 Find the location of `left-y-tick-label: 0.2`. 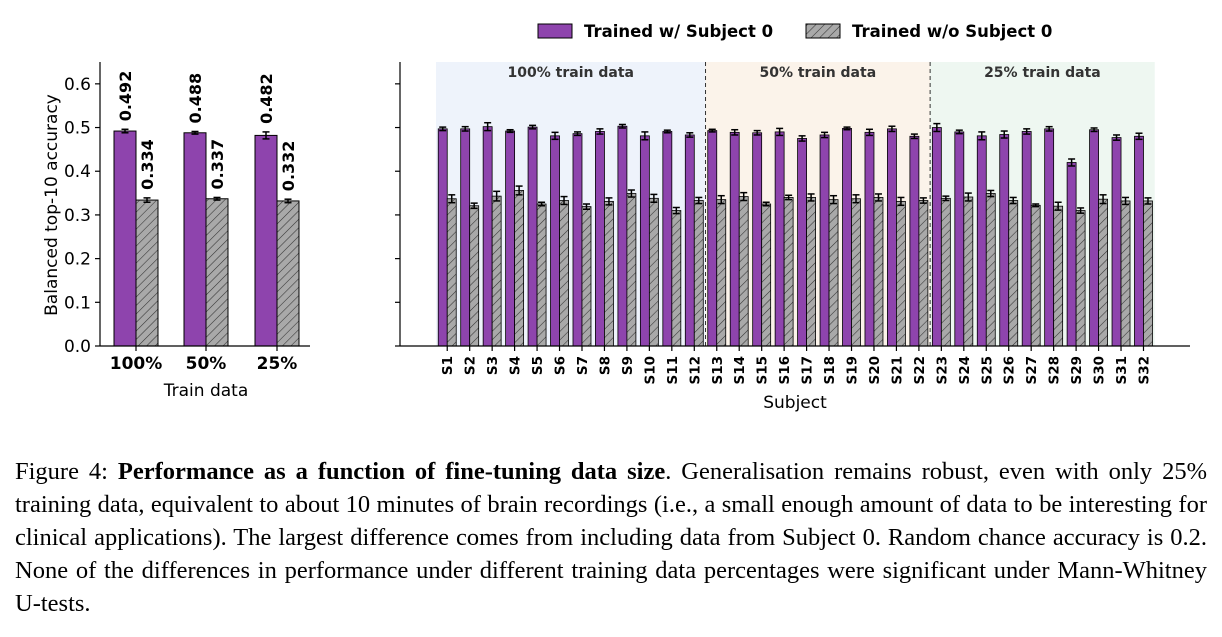

left-y-tick-label: 0.2 is located at coordinates (77, 260).